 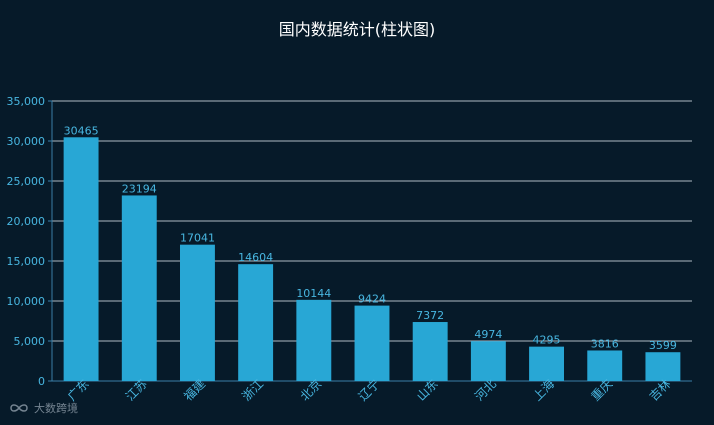 What do you see at coordinates (30, 341) in the screenshot?
I see `y-tick-label: 5,000` at bounding box center [30, 341].